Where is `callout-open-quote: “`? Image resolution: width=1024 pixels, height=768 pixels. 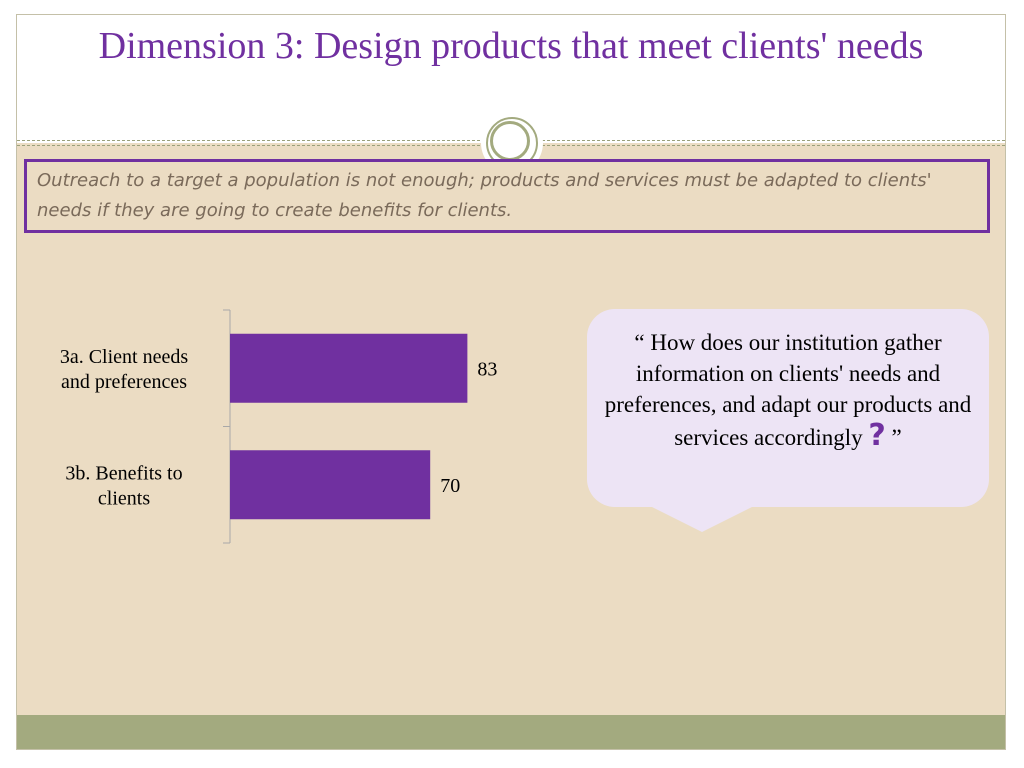 callout-open-quote: “ is located at coordinates (639, 342).